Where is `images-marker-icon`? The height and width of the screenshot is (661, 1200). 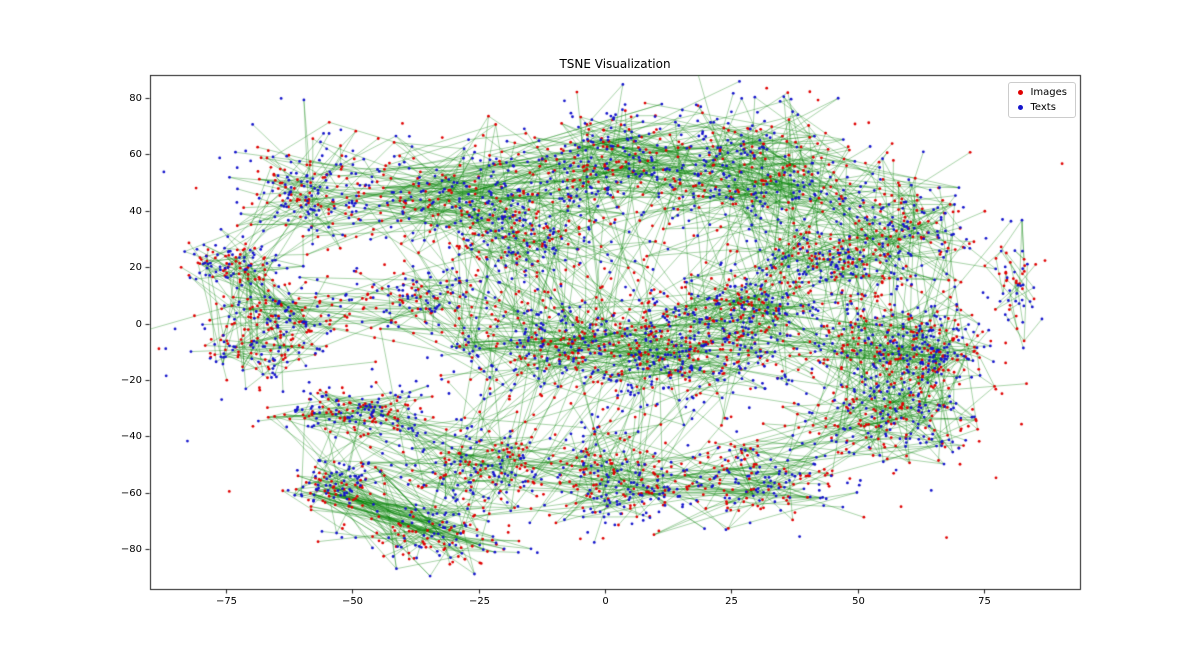
images-marker-icon is located at coordinates (1021, 92).